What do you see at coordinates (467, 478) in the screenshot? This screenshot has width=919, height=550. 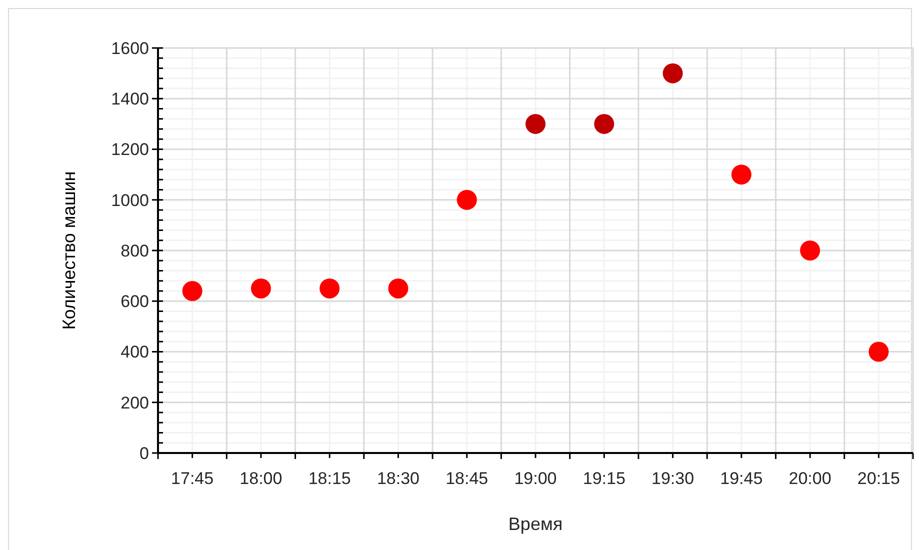 I see `x-tick-label: 18:45` at bounding box center [467, 478].